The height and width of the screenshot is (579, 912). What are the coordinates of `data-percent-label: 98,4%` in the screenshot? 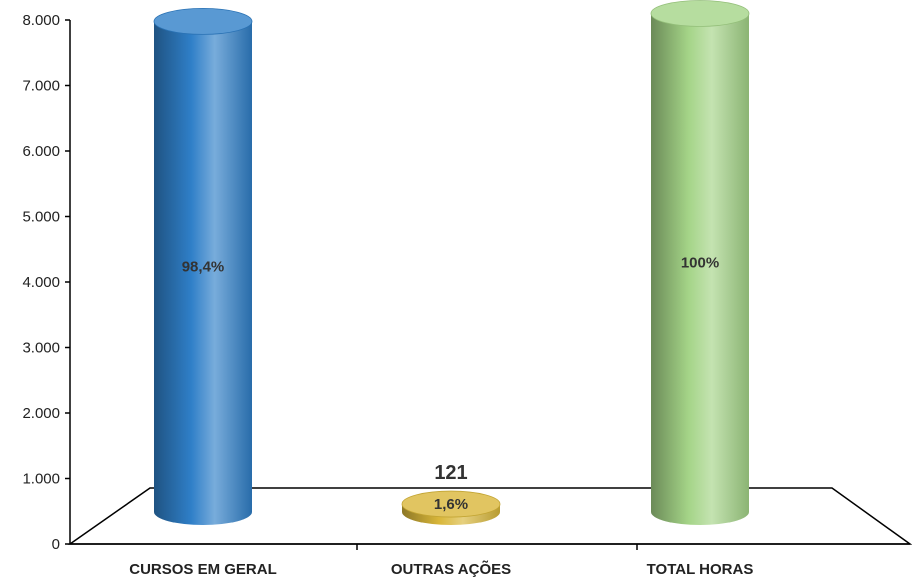 It's located at (203, 267).